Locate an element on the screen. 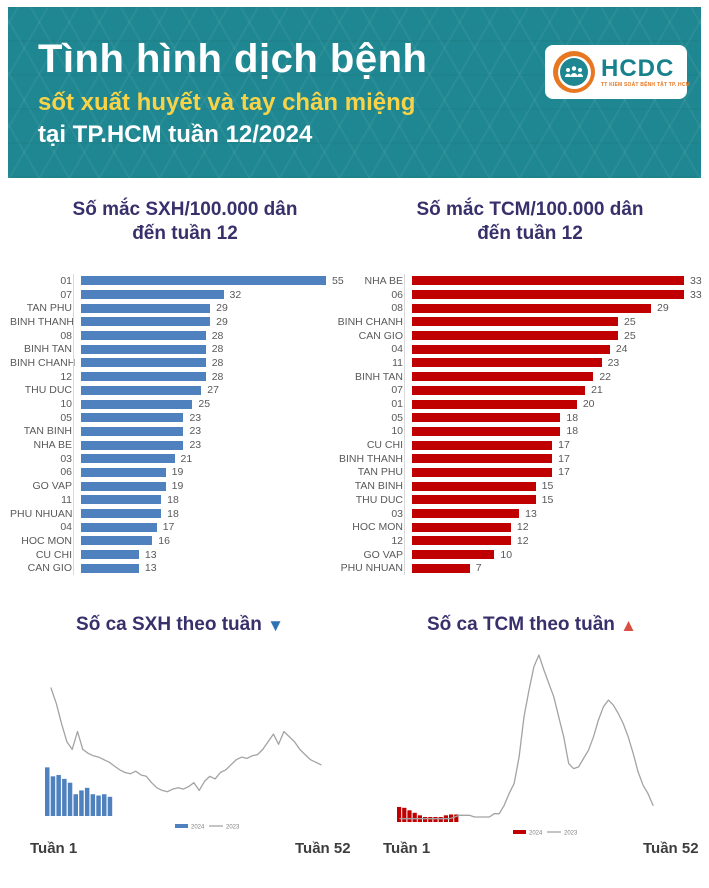 The width and height of the screenshot is (709, 888). chart-title-sxh-rate: Số mắc SXH/100.000 dân đến tuần 12 is located at coordinates (185, 222).